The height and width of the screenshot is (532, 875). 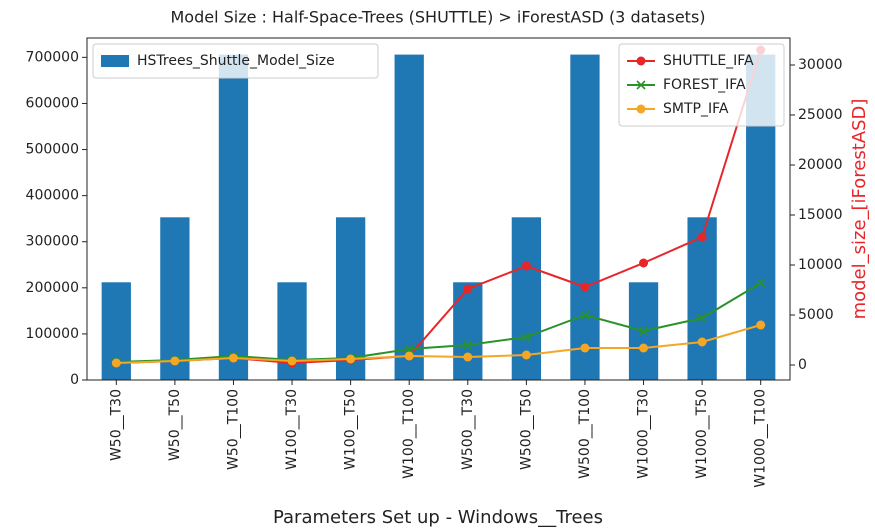 I want to click on legend-label: SHUTTLE_IFA, so click(x=708, y=61).